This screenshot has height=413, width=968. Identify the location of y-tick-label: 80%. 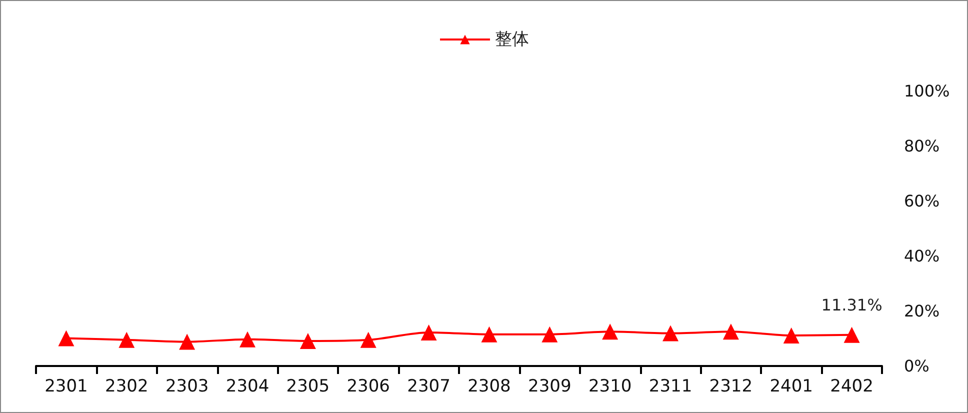
(922, 146).